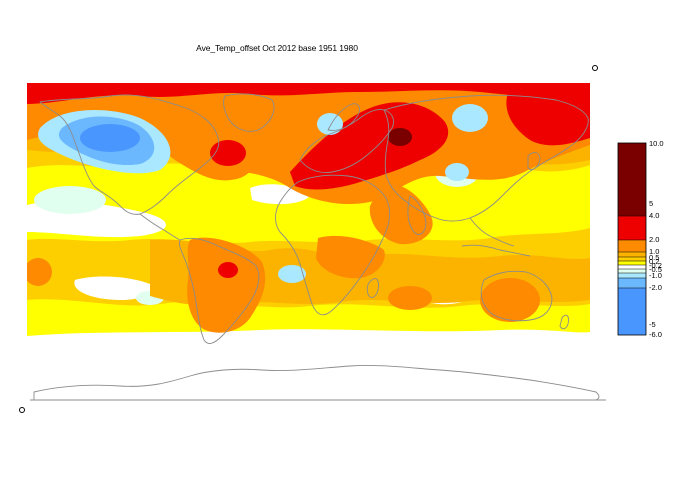 This screenshot has width=700, height=480. Describe the element at coordinates (343, 117) in the screenshot. I see `coastline-scandinavia` at that location.